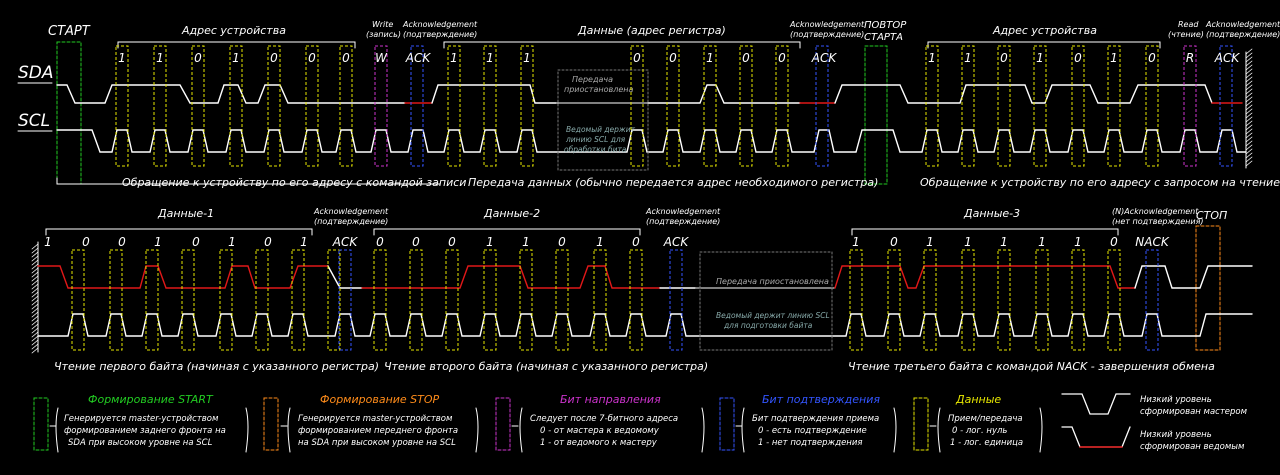  I want to click on nack-label: NACK, so click(1152, 242).